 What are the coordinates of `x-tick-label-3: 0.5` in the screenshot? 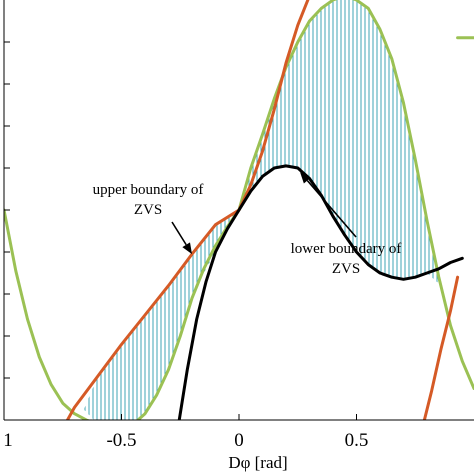 It's located at (357, 440).